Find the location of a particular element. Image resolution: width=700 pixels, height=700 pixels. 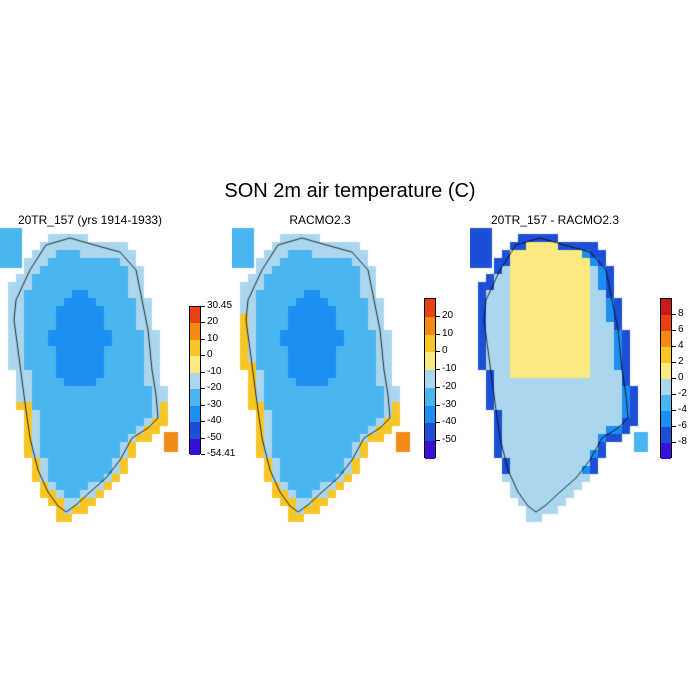

colorbar-label: -54.41 is located at coordinates (221, 453).